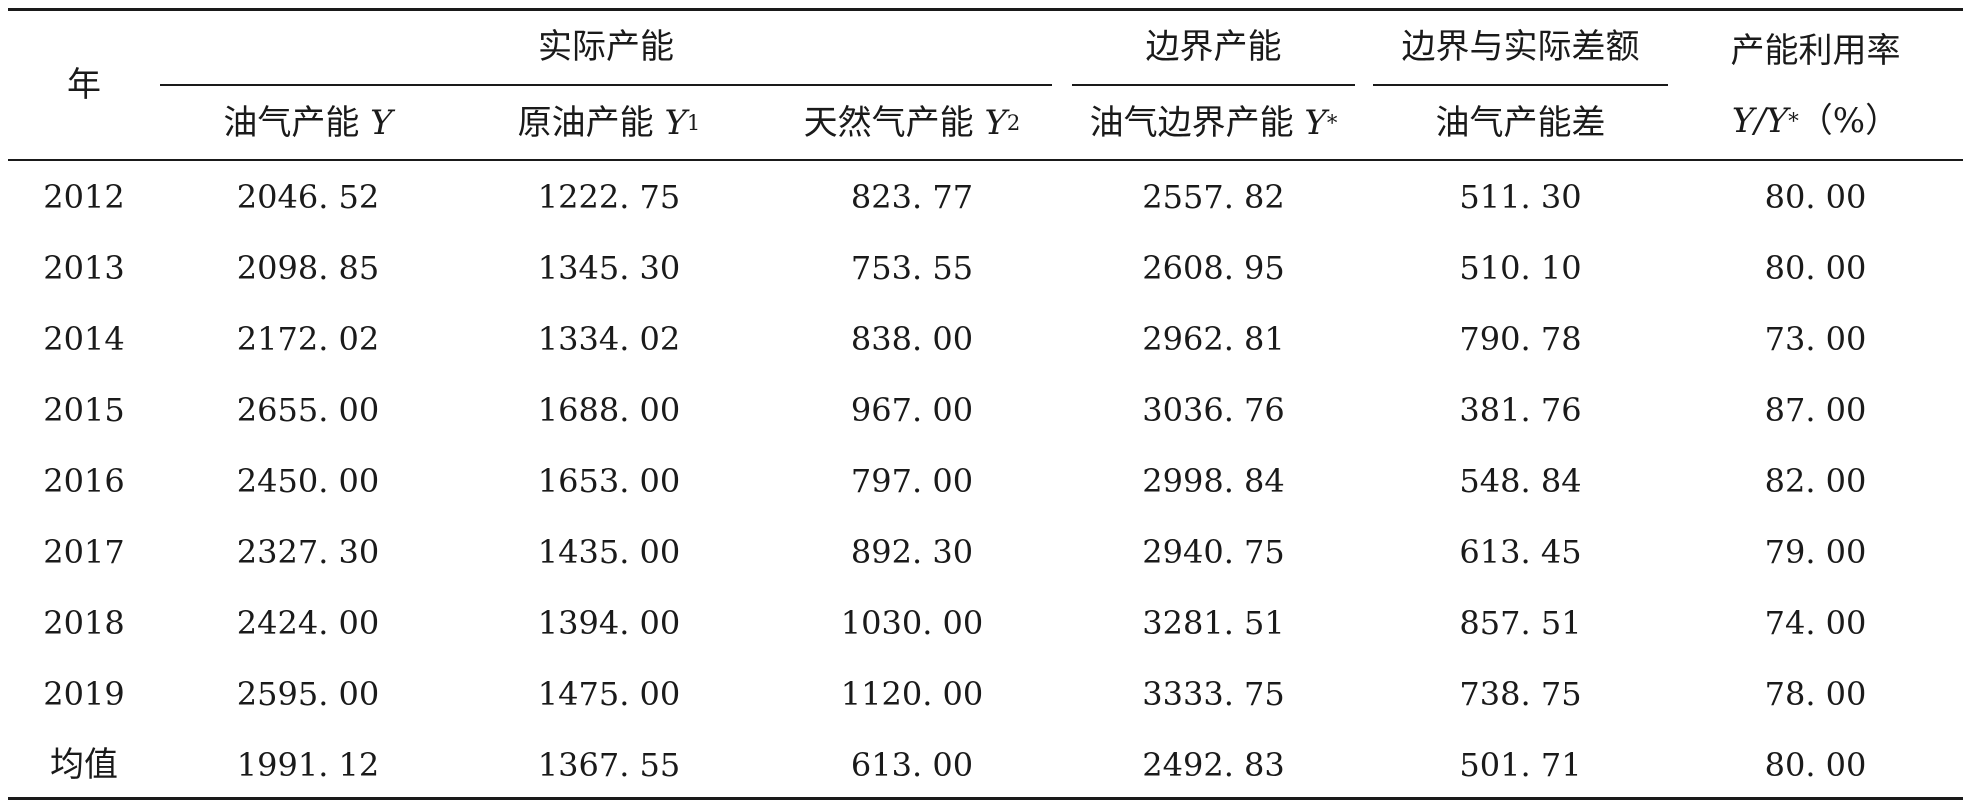 The width and height of the screenshot is (1971, 806). I want to click on cell-crude-capacity: 1394. 00, so click(609, 623).